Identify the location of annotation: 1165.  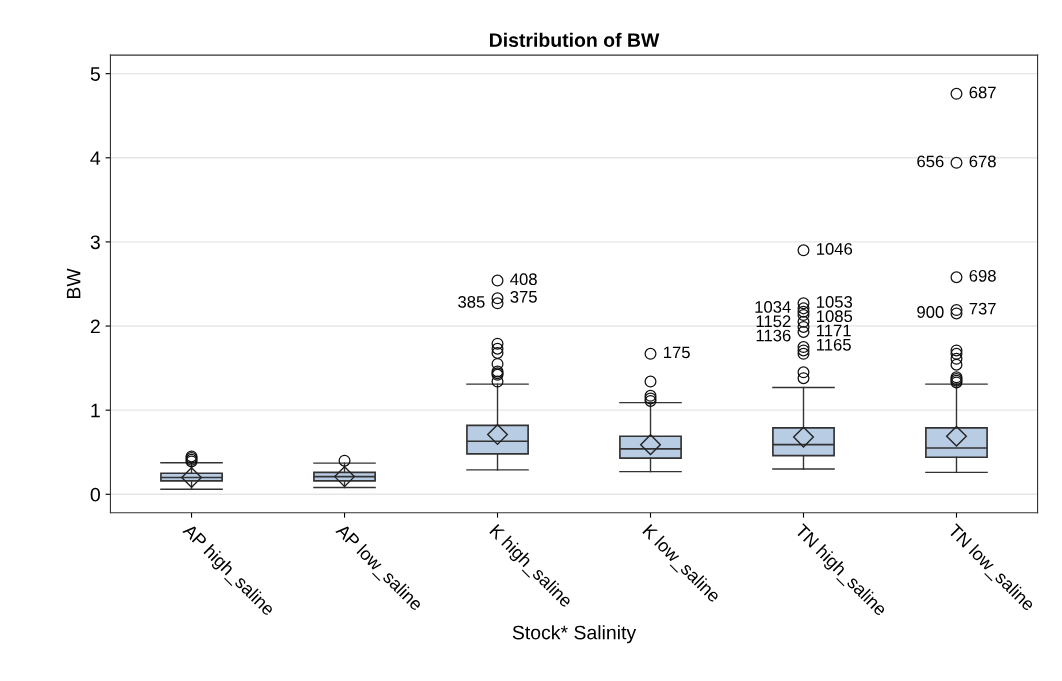
(834, 344).